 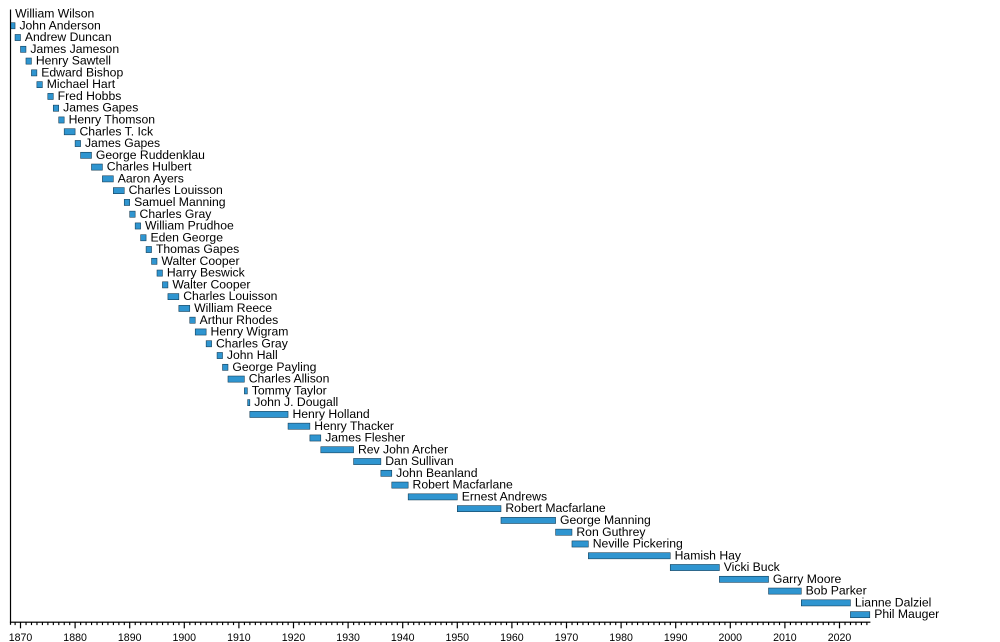 I want to click on svg-text: Rev John Archer, so click(x=403, y=449).